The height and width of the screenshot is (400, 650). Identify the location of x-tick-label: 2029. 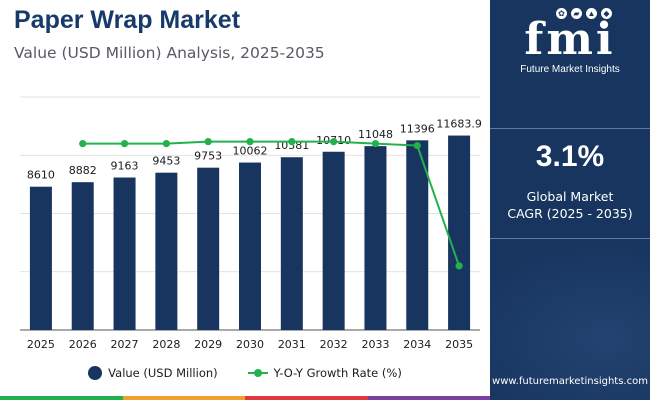
(208, 344).